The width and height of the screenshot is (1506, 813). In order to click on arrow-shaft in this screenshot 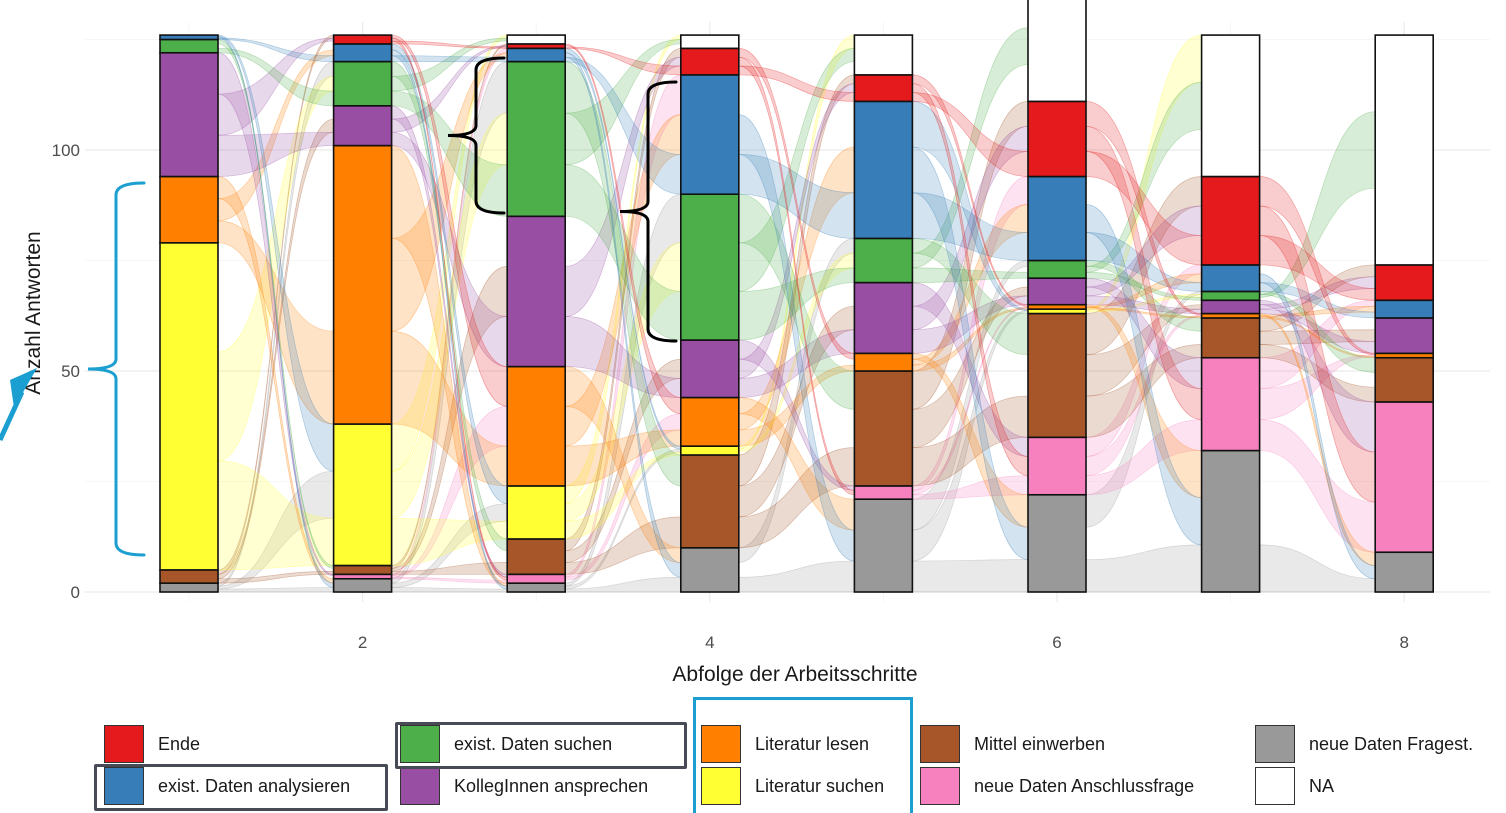, I will do `click(12, 416)`.